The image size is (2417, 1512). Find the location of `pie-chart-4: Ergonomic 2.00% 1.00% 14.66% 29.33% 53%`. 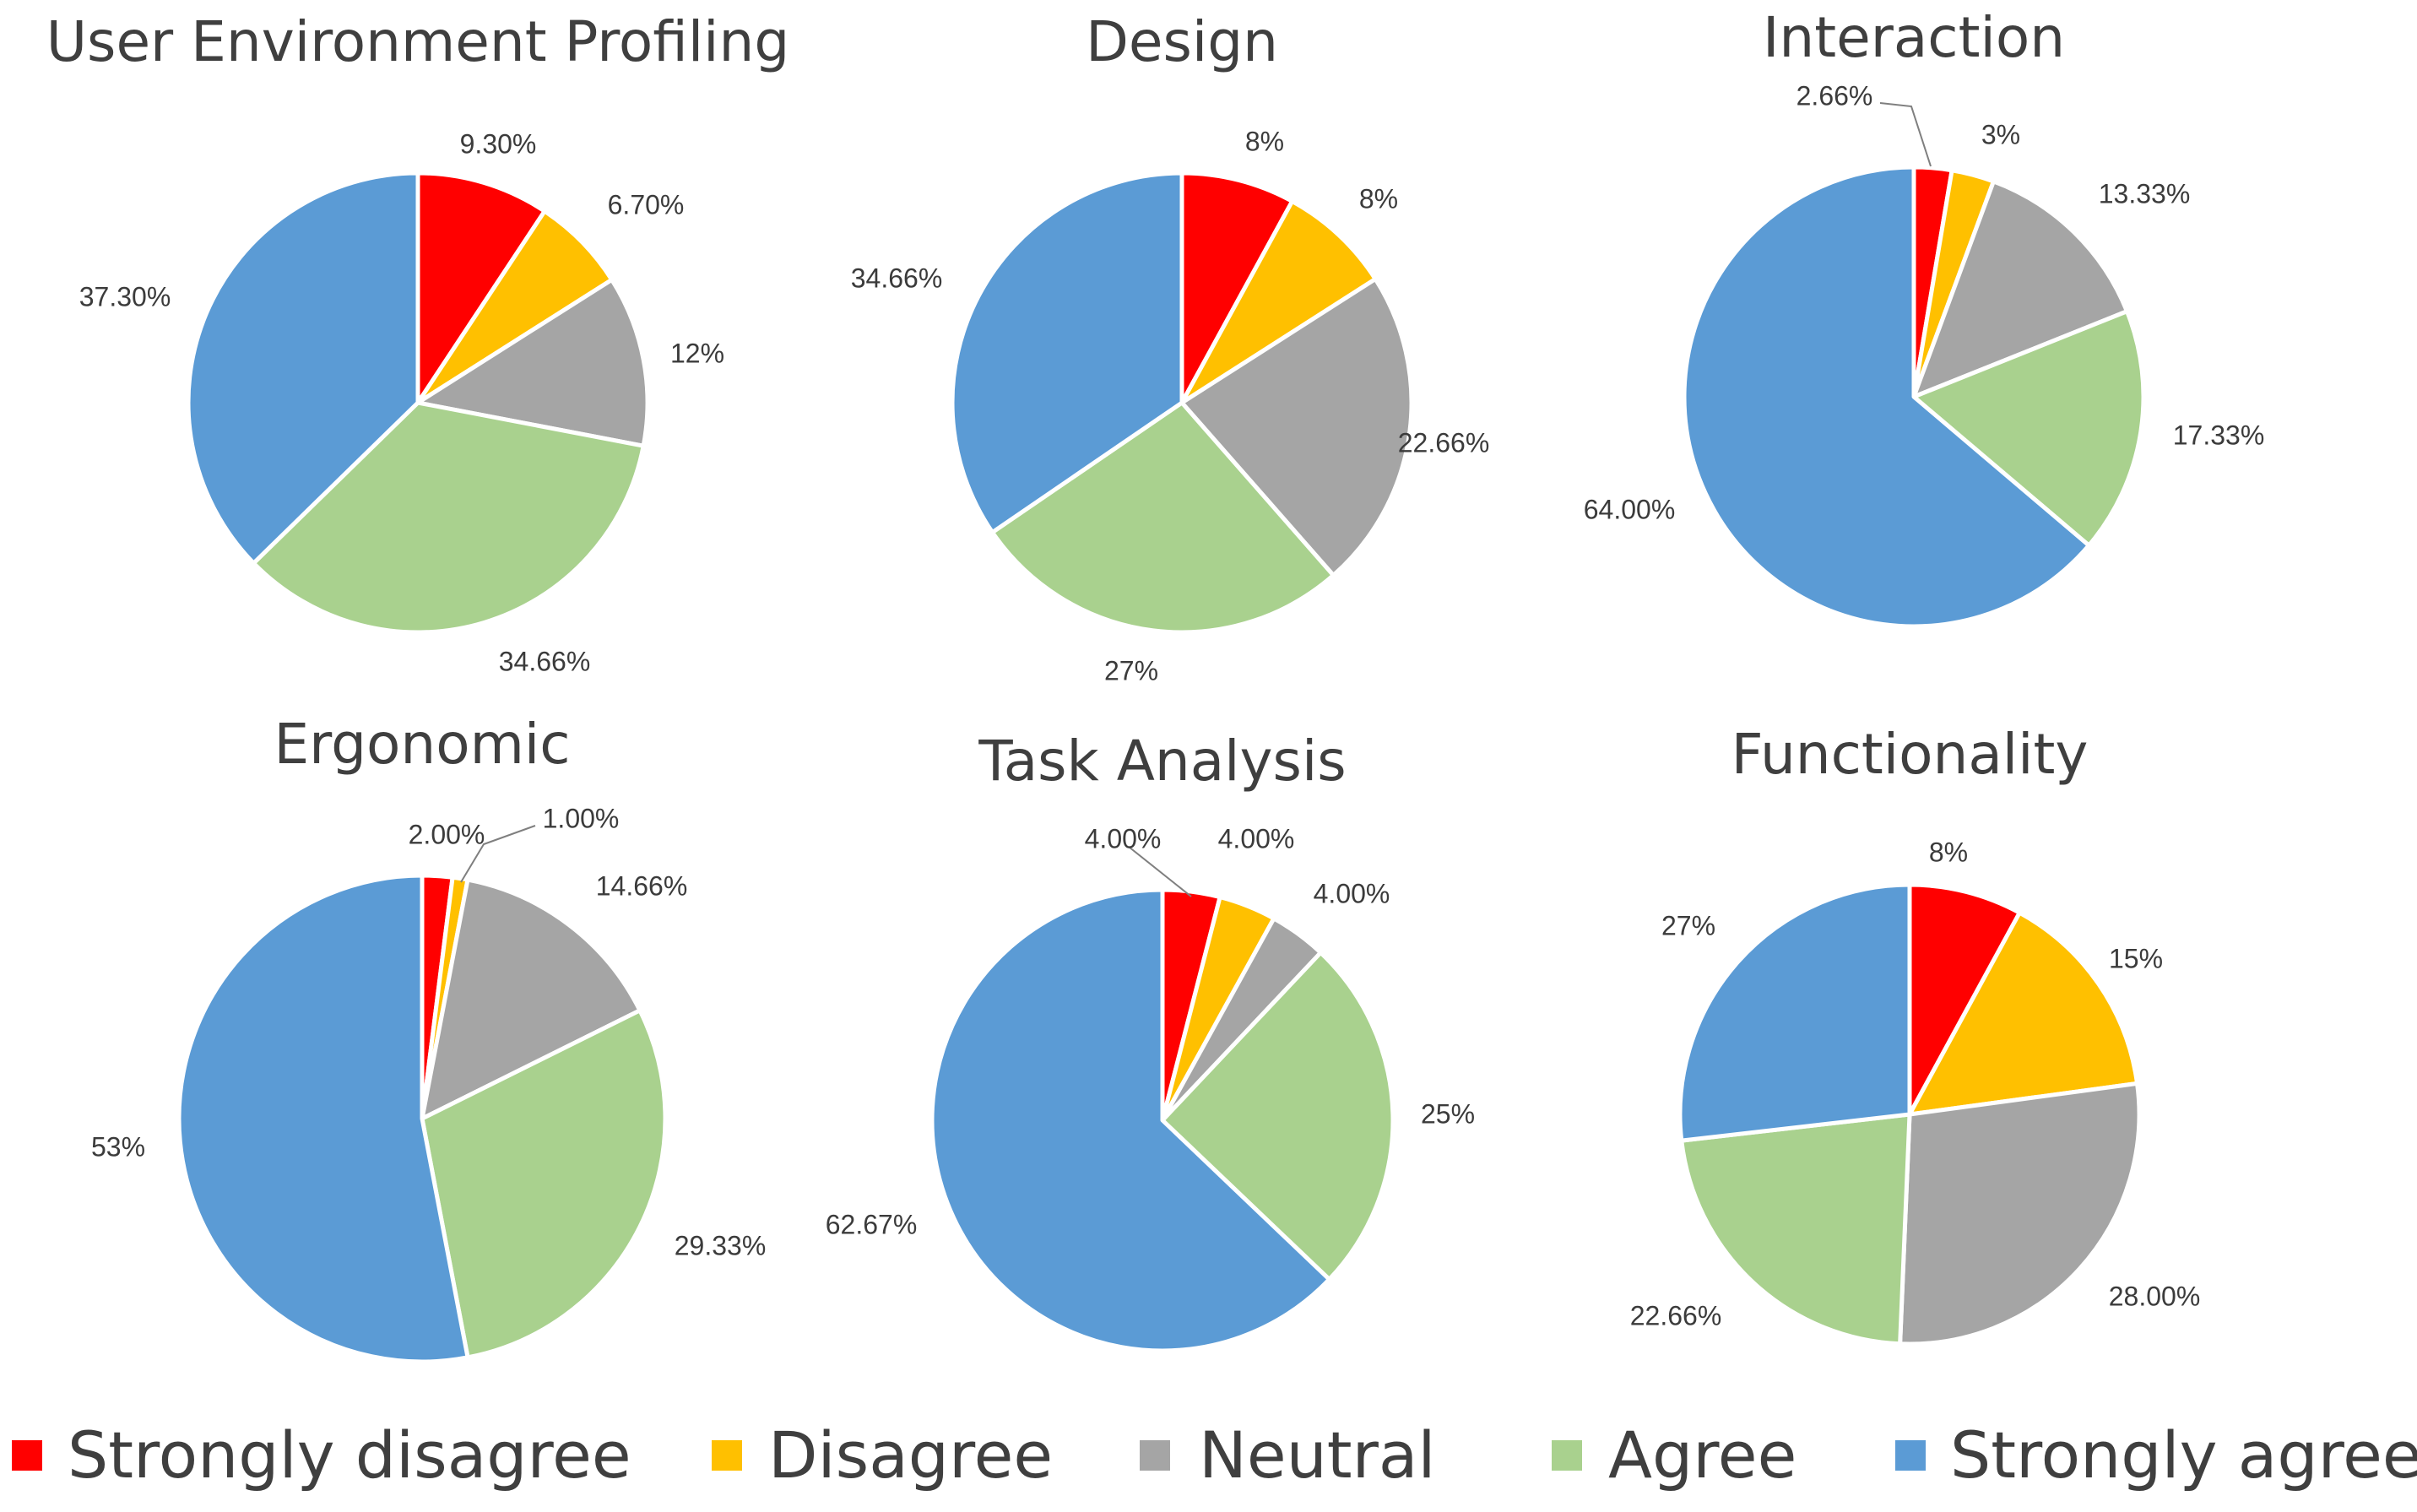

pie-chart-4: Ergonomic 2.00% 1.00% 14.66% 29.33% 53% is located at coordinates (429, 1038).